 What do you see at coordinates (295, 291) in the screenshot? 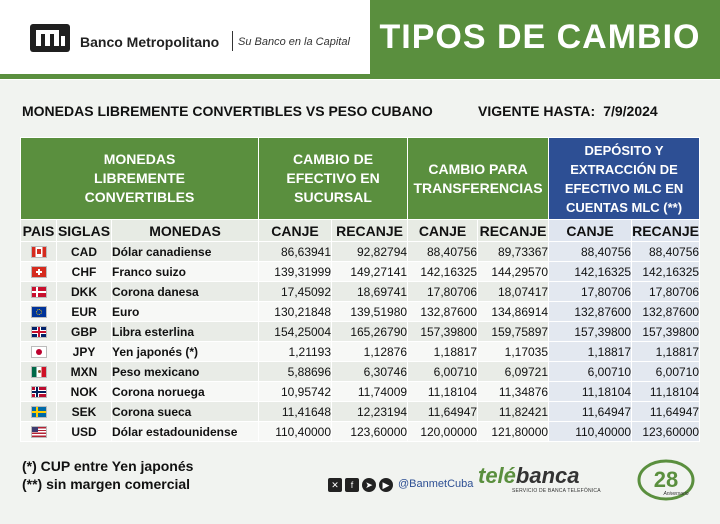
I see `cash-buy-value: 17,45092` at bounding box center [295, 291].